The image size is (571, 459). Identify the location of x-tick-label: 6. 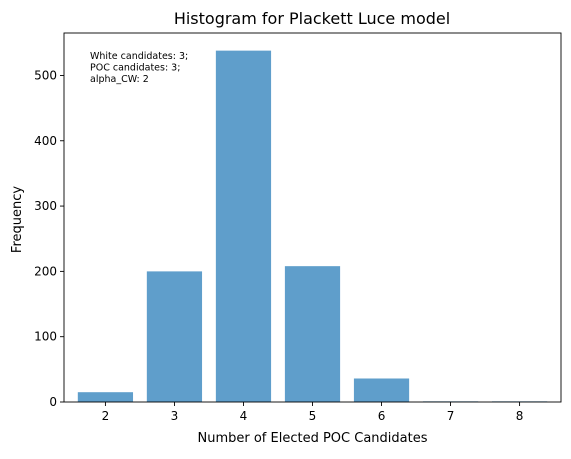
(382, 416).